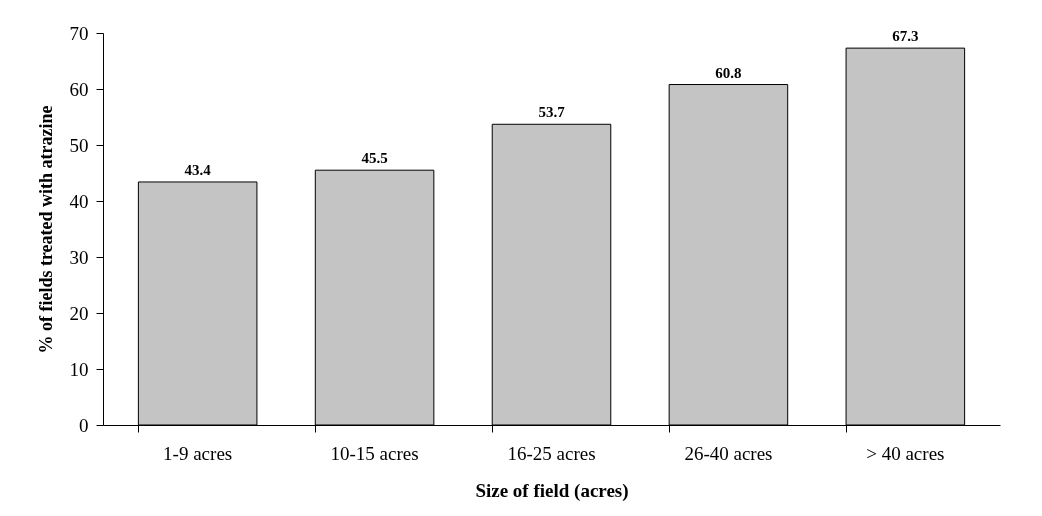  Describe the element at coordinates (728, 453) in the screenshot. I see `x-tick-label: 26-40 acres` at that location.